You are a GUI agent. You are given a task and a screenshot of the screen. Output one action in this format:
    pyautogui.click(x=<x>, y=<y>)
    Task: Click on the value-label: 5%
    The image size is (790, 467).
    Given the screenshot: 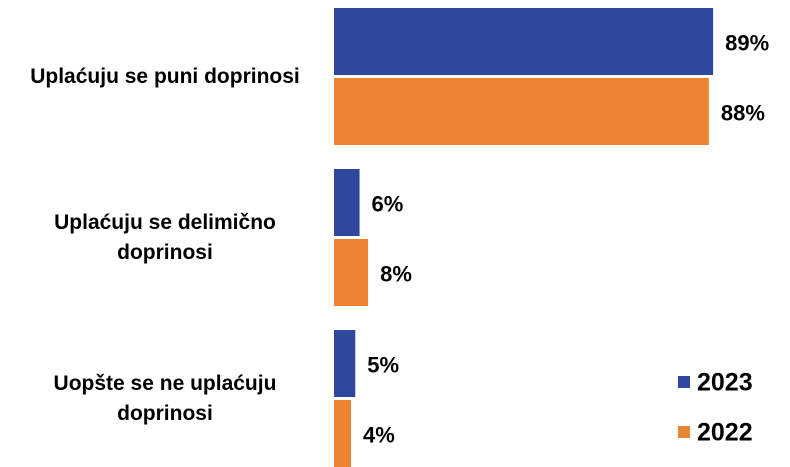 What is the action you would take?
    pyautogui.click(x=383, y=364)
    